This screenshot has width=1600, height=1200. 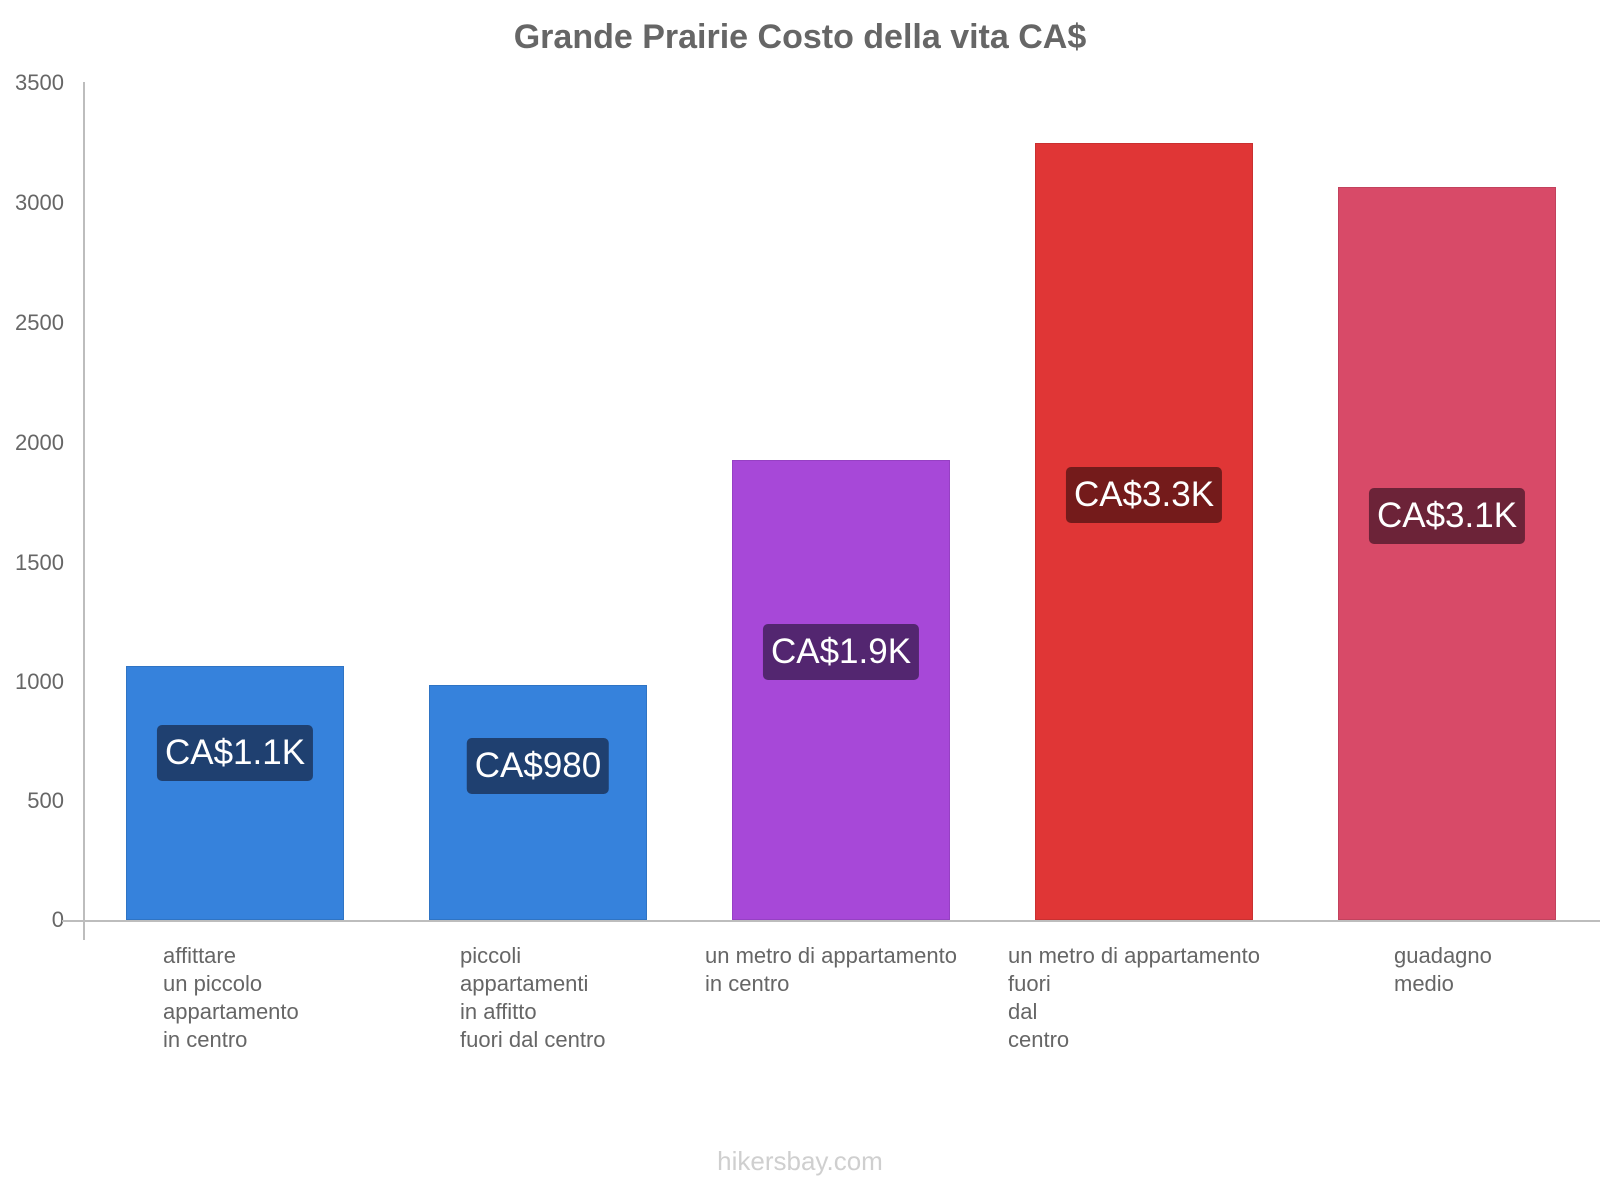 What do you see at coordinates (39, 562) in the screenshot?
I see `y-tick-label: 1500` at bounding box center [39, 562].